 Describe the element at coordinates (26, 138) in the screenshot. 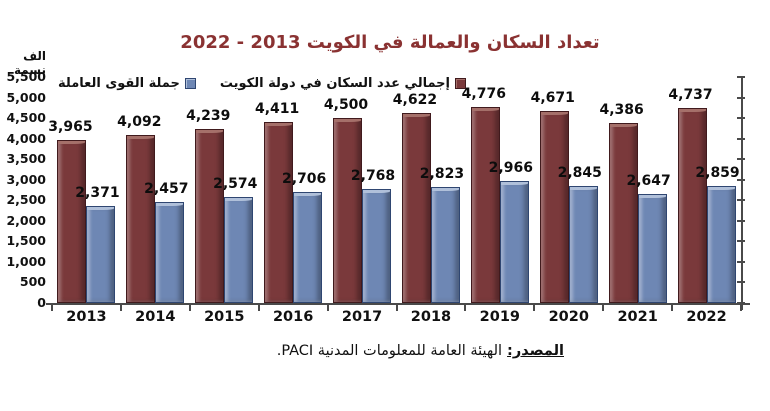

I see `y-tick-label: 4,000` at that location.